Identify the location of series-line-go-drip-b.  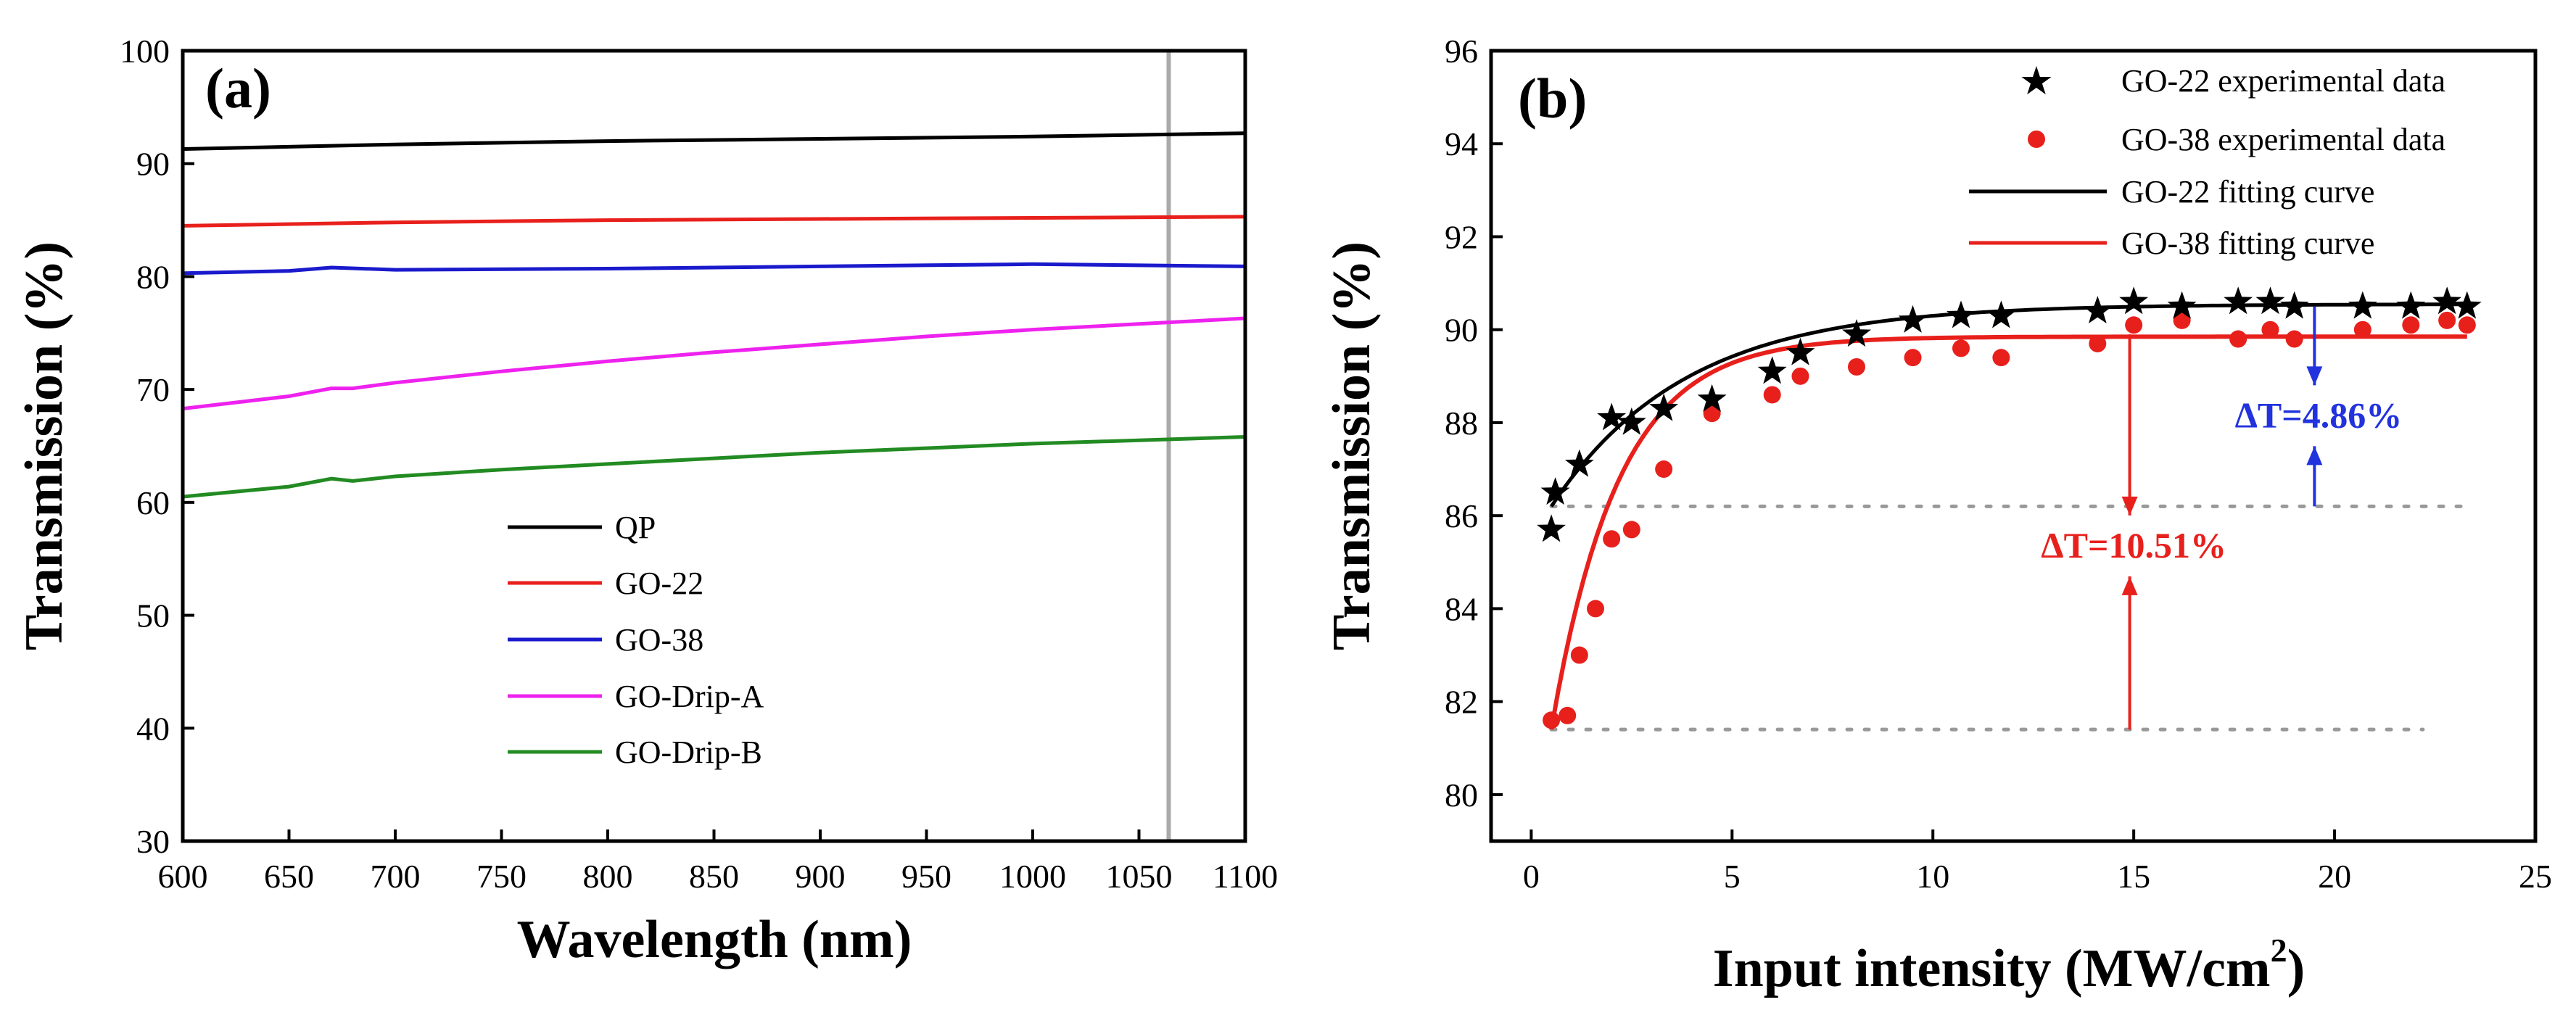
(714, 467).